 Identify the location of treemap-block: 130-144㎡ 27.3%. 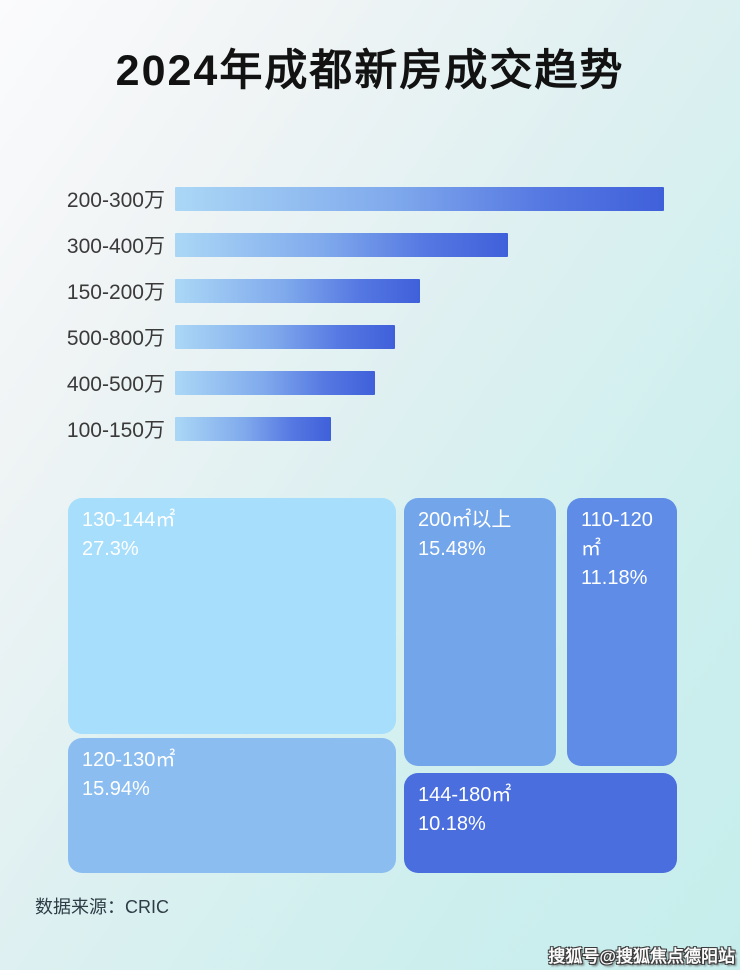
(232, 616).